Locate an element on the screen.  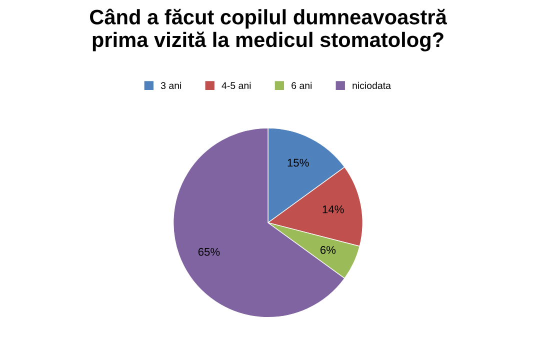
data-label: 6% is located at coordinates (328, 250).